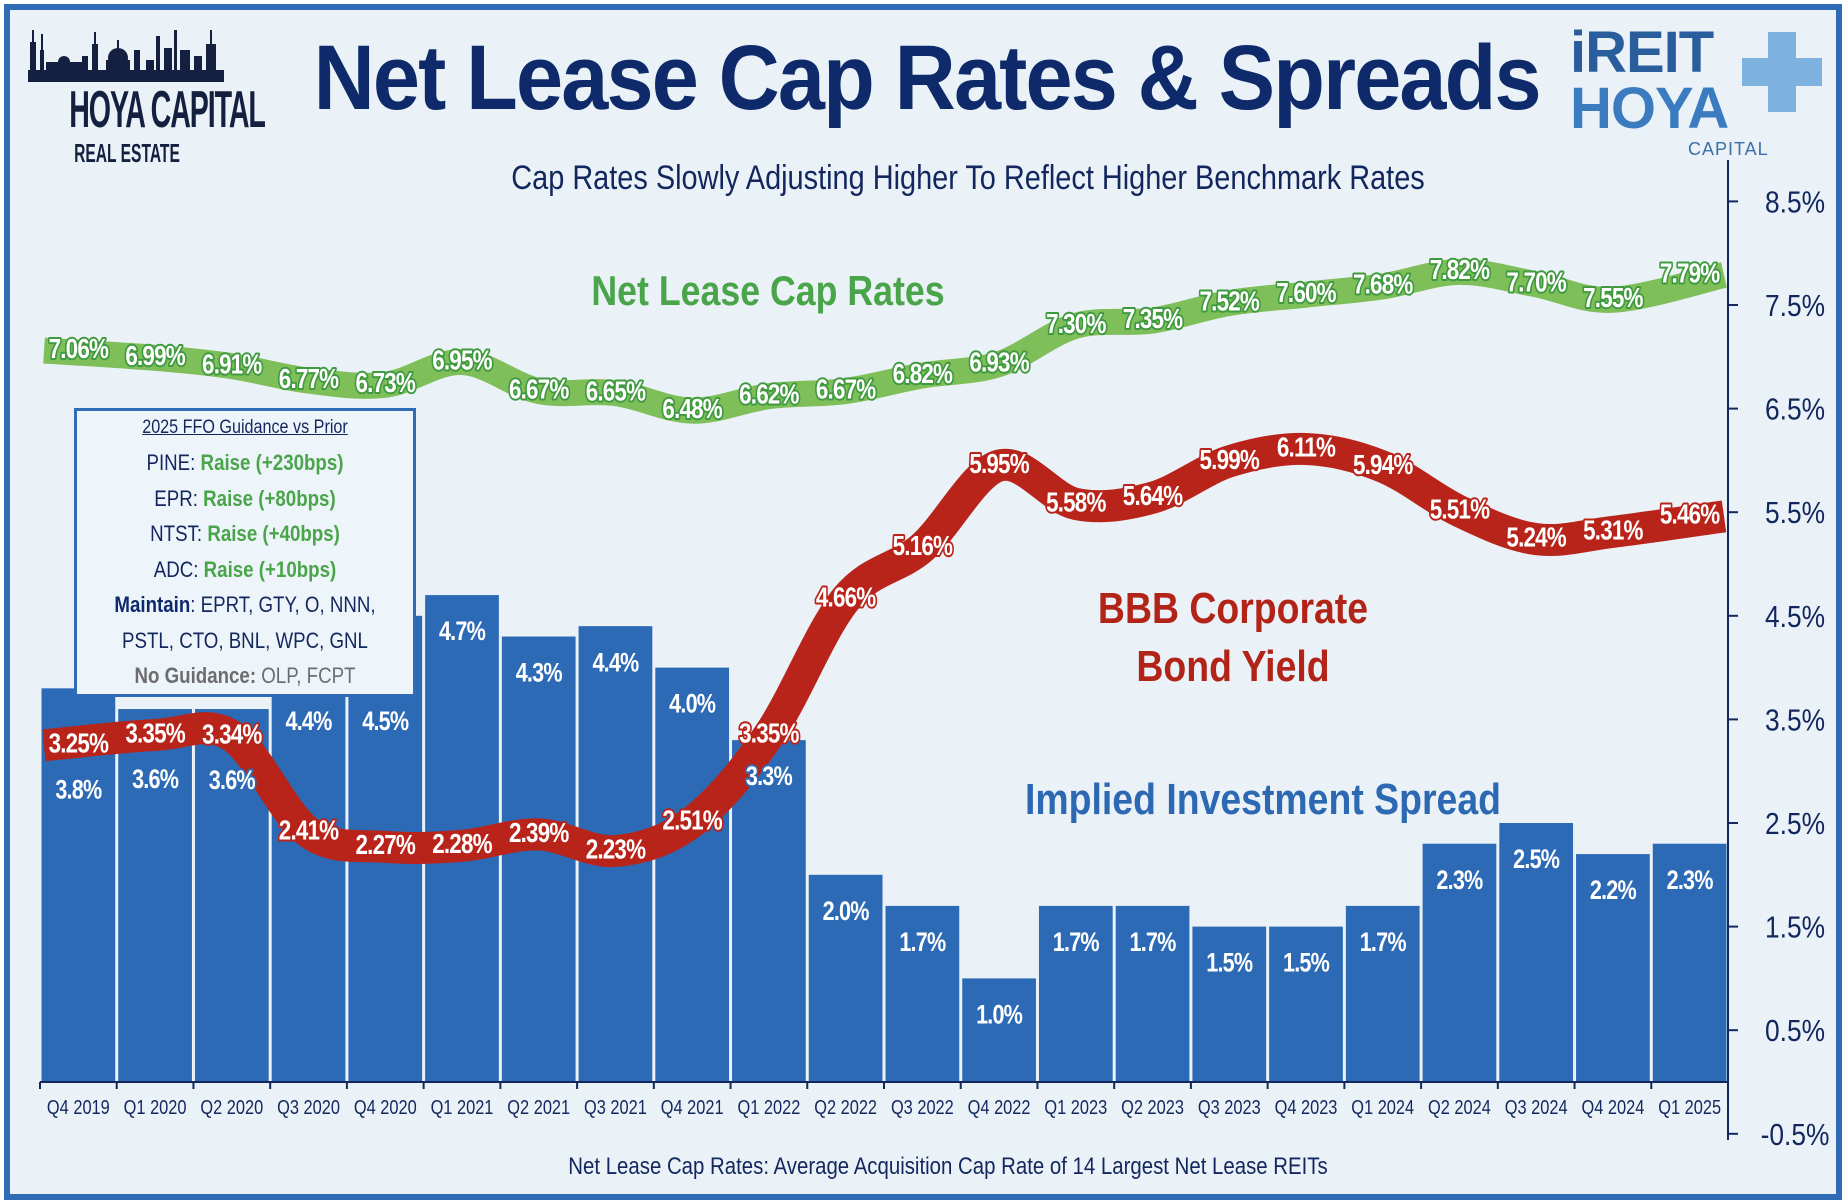  I want to click on x-tick-label: Q1 2020, so click(155, 1106).